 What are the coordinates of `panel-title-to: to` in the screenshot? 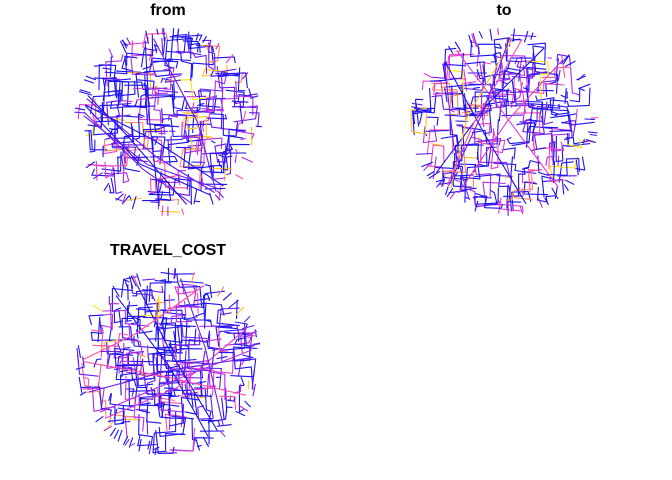 It's located at (504, 10).